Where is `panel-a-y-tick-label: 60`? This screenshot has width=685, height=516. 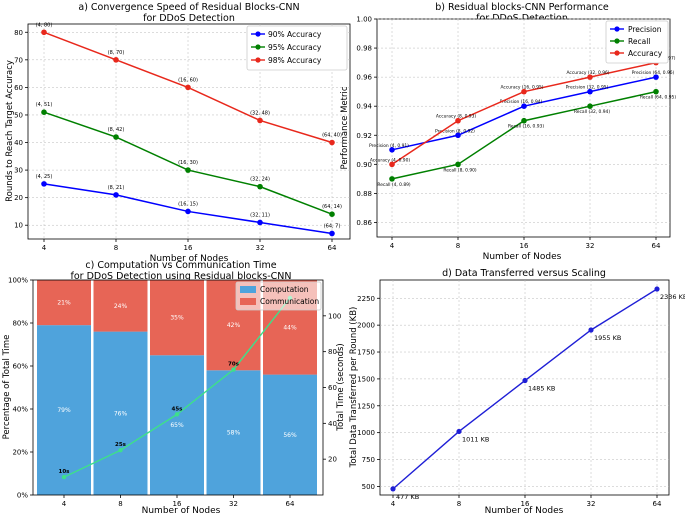 panel-a-y-tick-label: 60 is located at coordinates (18, 88).